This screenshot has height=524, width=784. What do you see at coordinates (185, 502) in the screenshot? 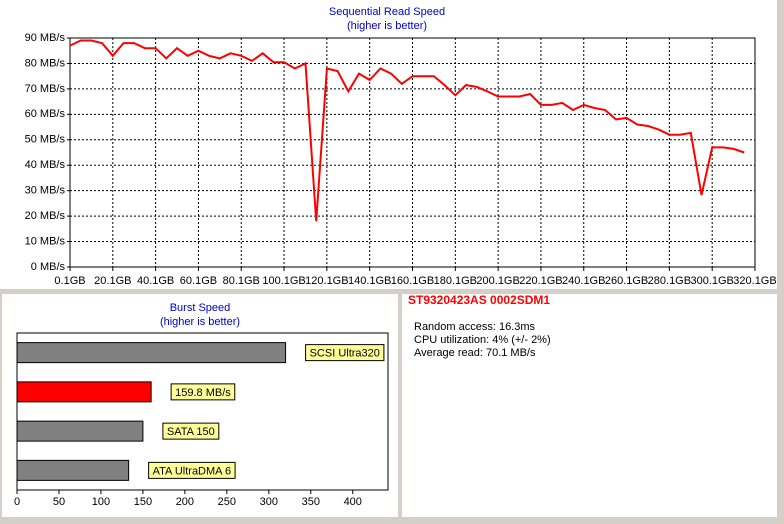
I see `x-tick-label: 200` at bounding box center [185, 502].